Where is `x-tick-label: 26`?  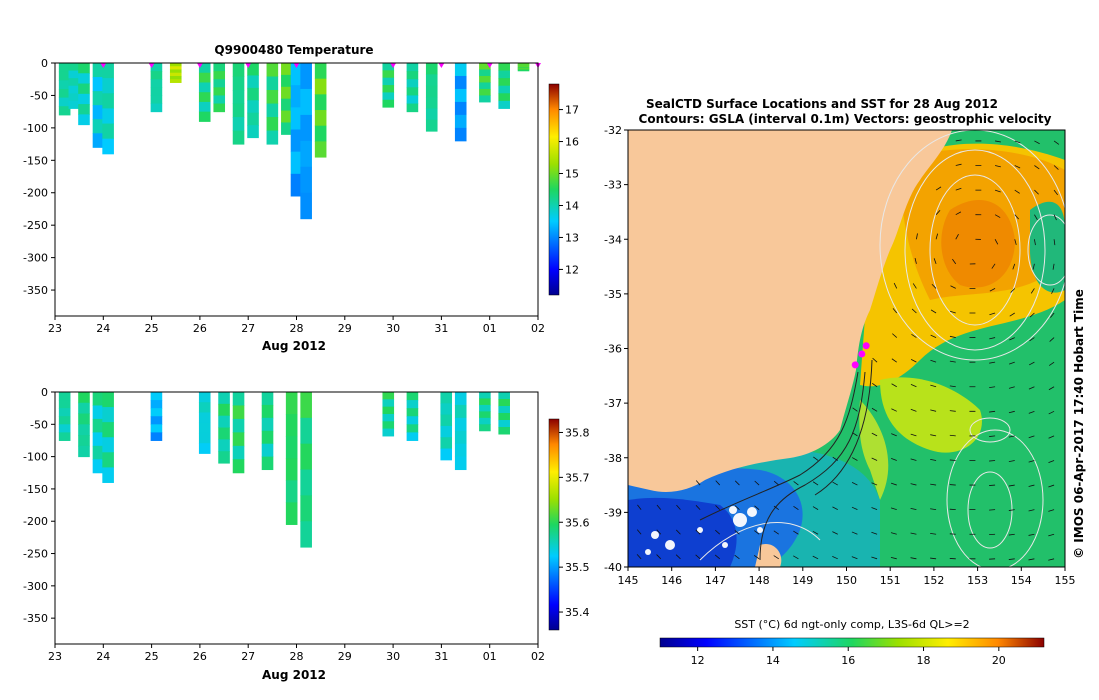 x-tick-label: 26 is located at coordinates (200, 328).